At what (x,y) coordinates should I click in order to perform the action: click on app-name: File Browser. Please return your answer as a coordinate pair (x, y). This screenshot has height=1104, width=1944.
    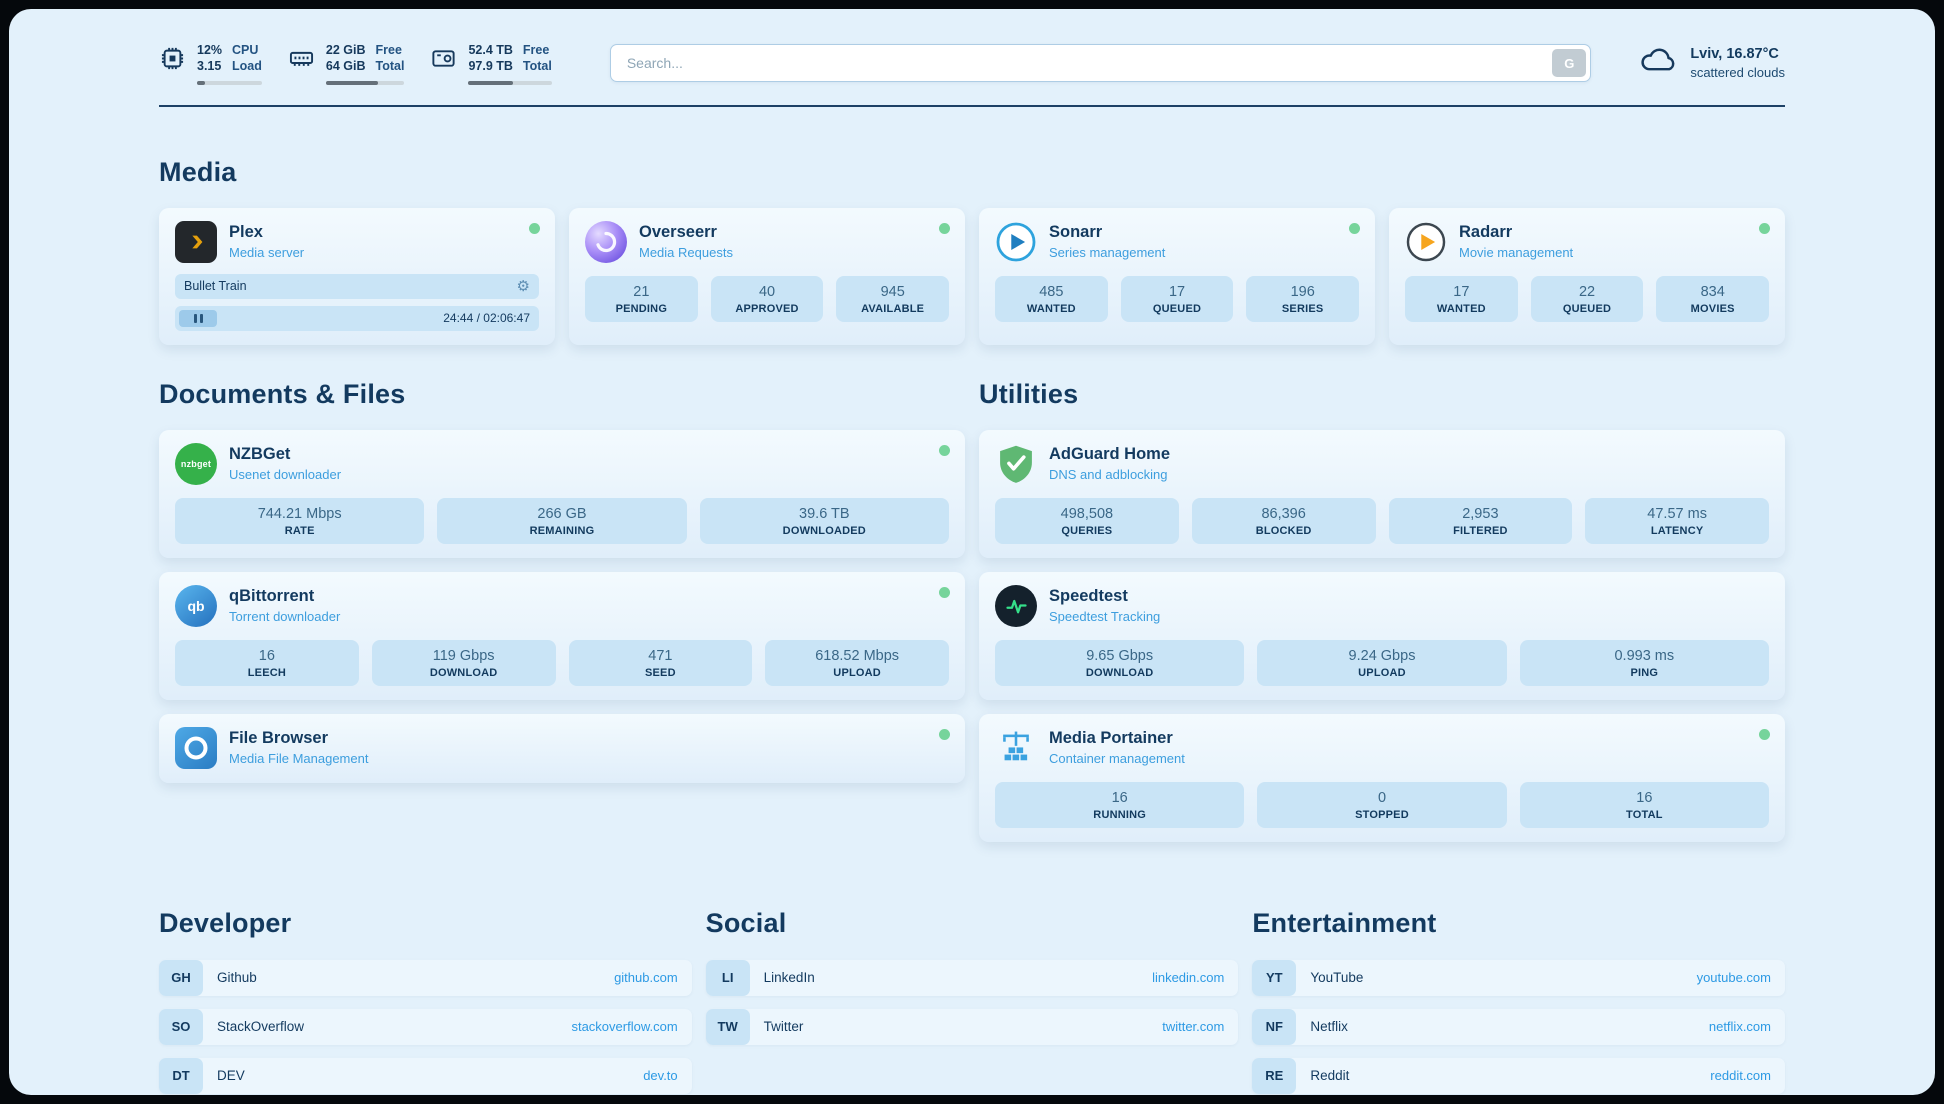
    Looking at the image, I should click on (279, 738).